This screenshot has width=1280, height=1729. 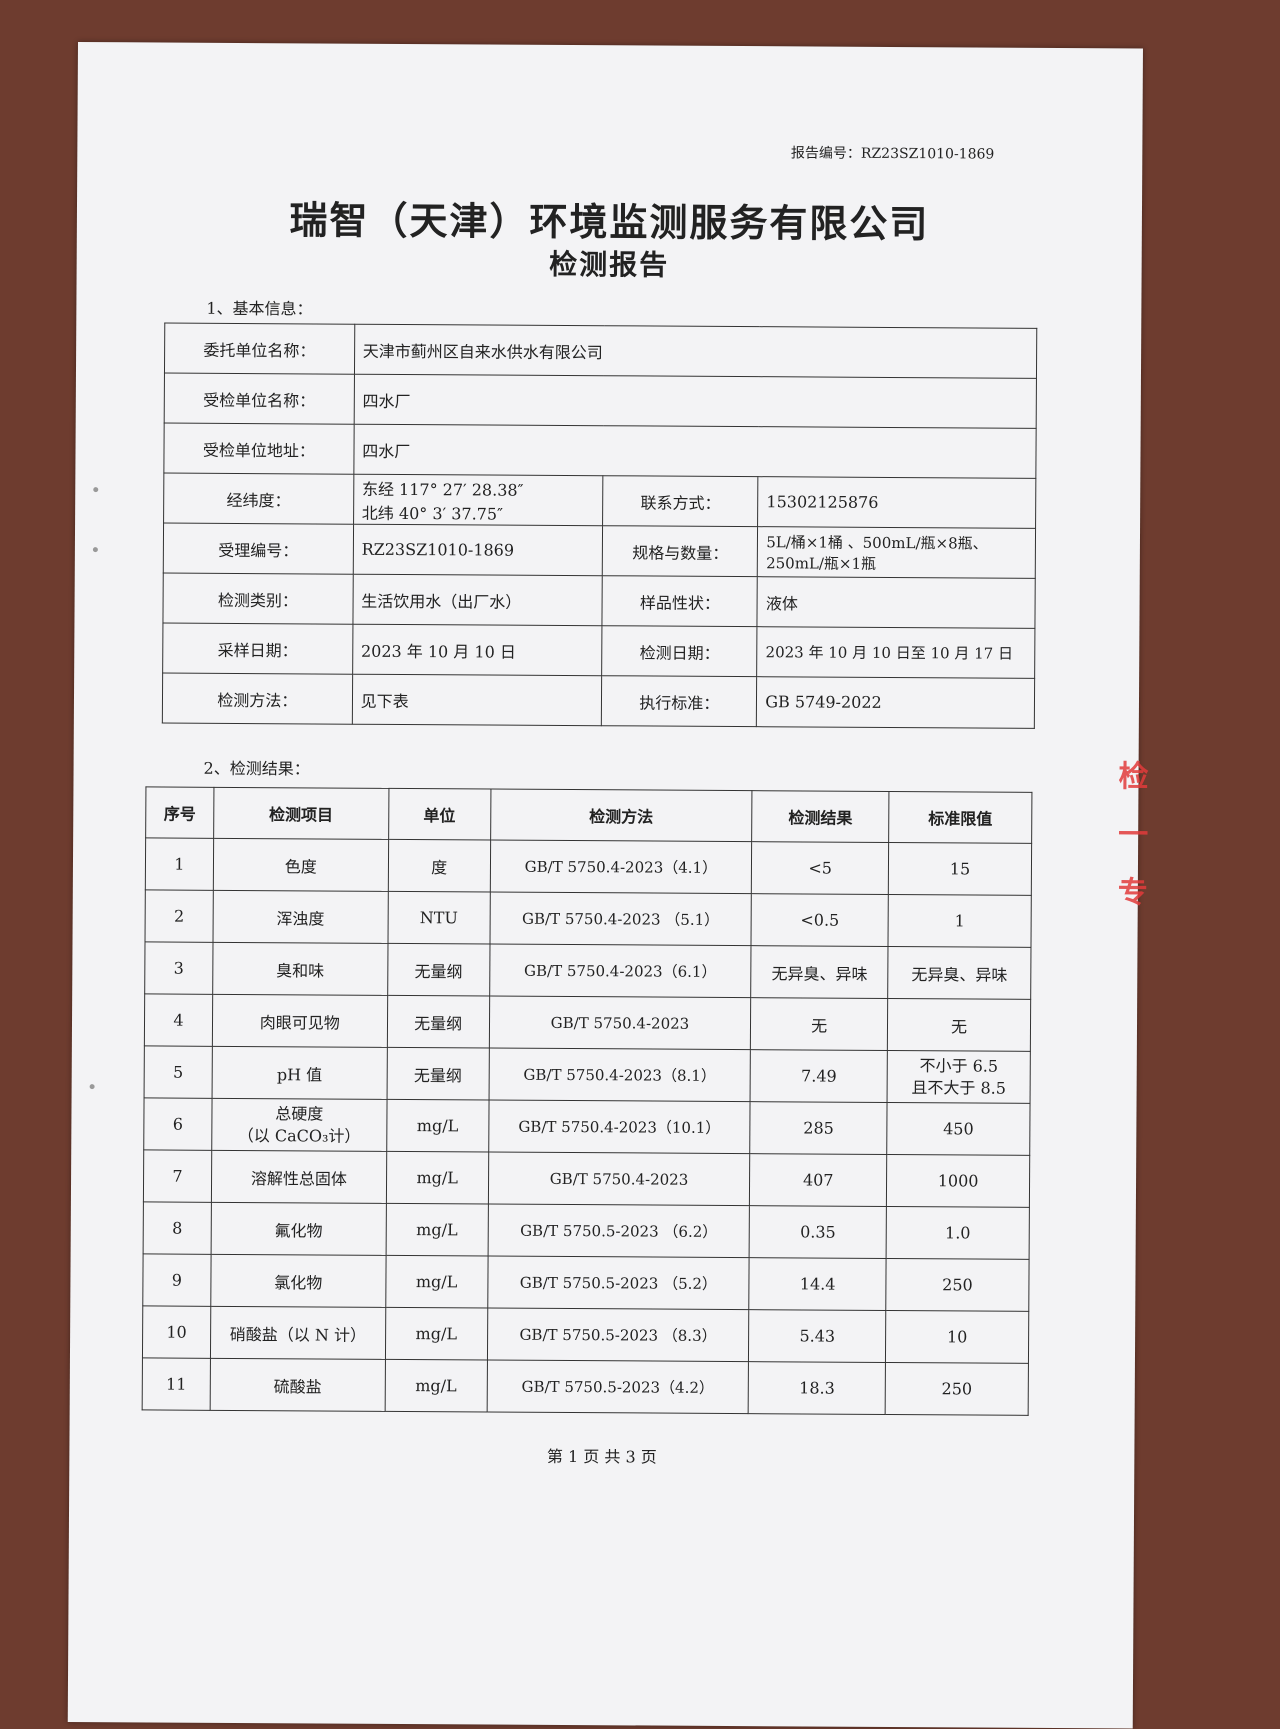 I want to click on section-basic-info: 1、基本信息：, so click(x=259, y=308).